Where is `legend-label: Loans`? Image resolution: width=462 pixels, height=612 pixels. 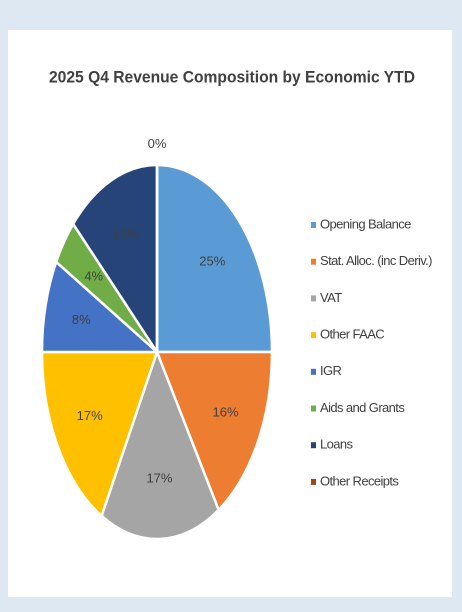
legend-label: Loans is located at coordinates (337, 444).